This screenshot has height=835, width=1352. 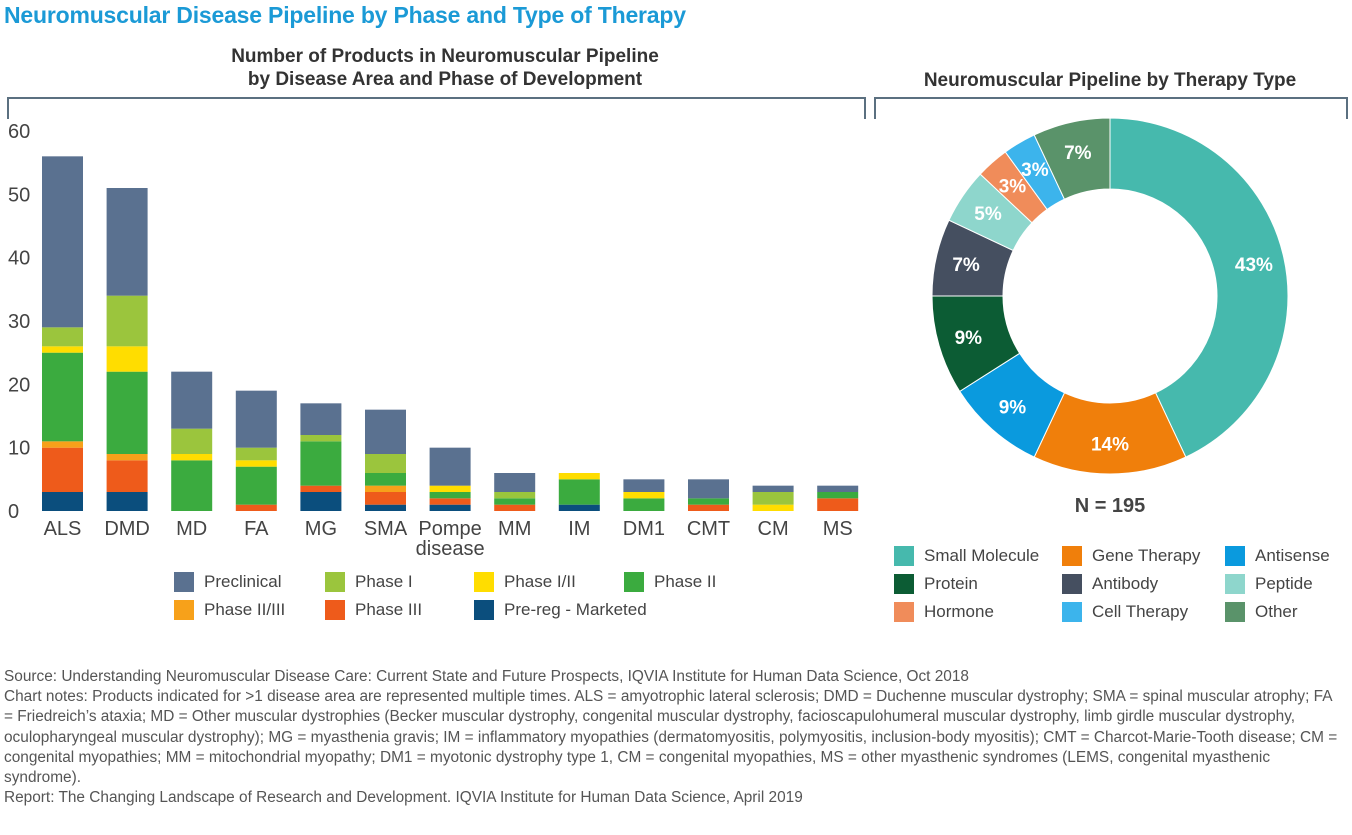 What do you see at coordinates (127, 242) in the screenshot?
I see `bar-segment-dmd-preclinical` at bounding box center [127, 242].